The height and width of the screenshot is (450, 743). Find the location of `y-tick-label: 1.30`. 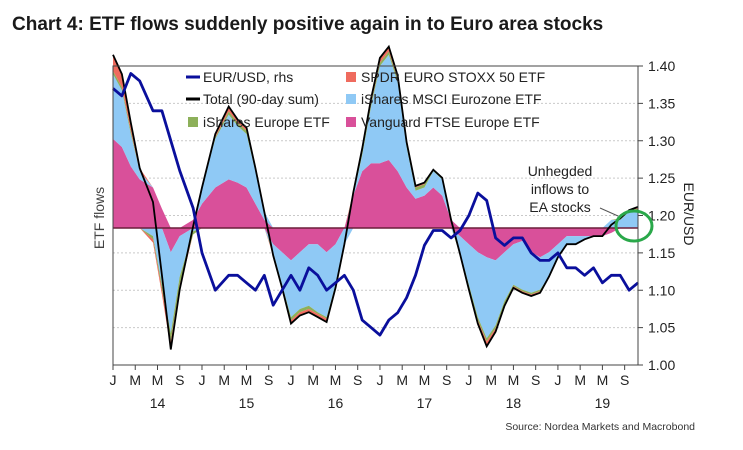

y-tick-label: 1.30 is located at coordinates (661, 141).